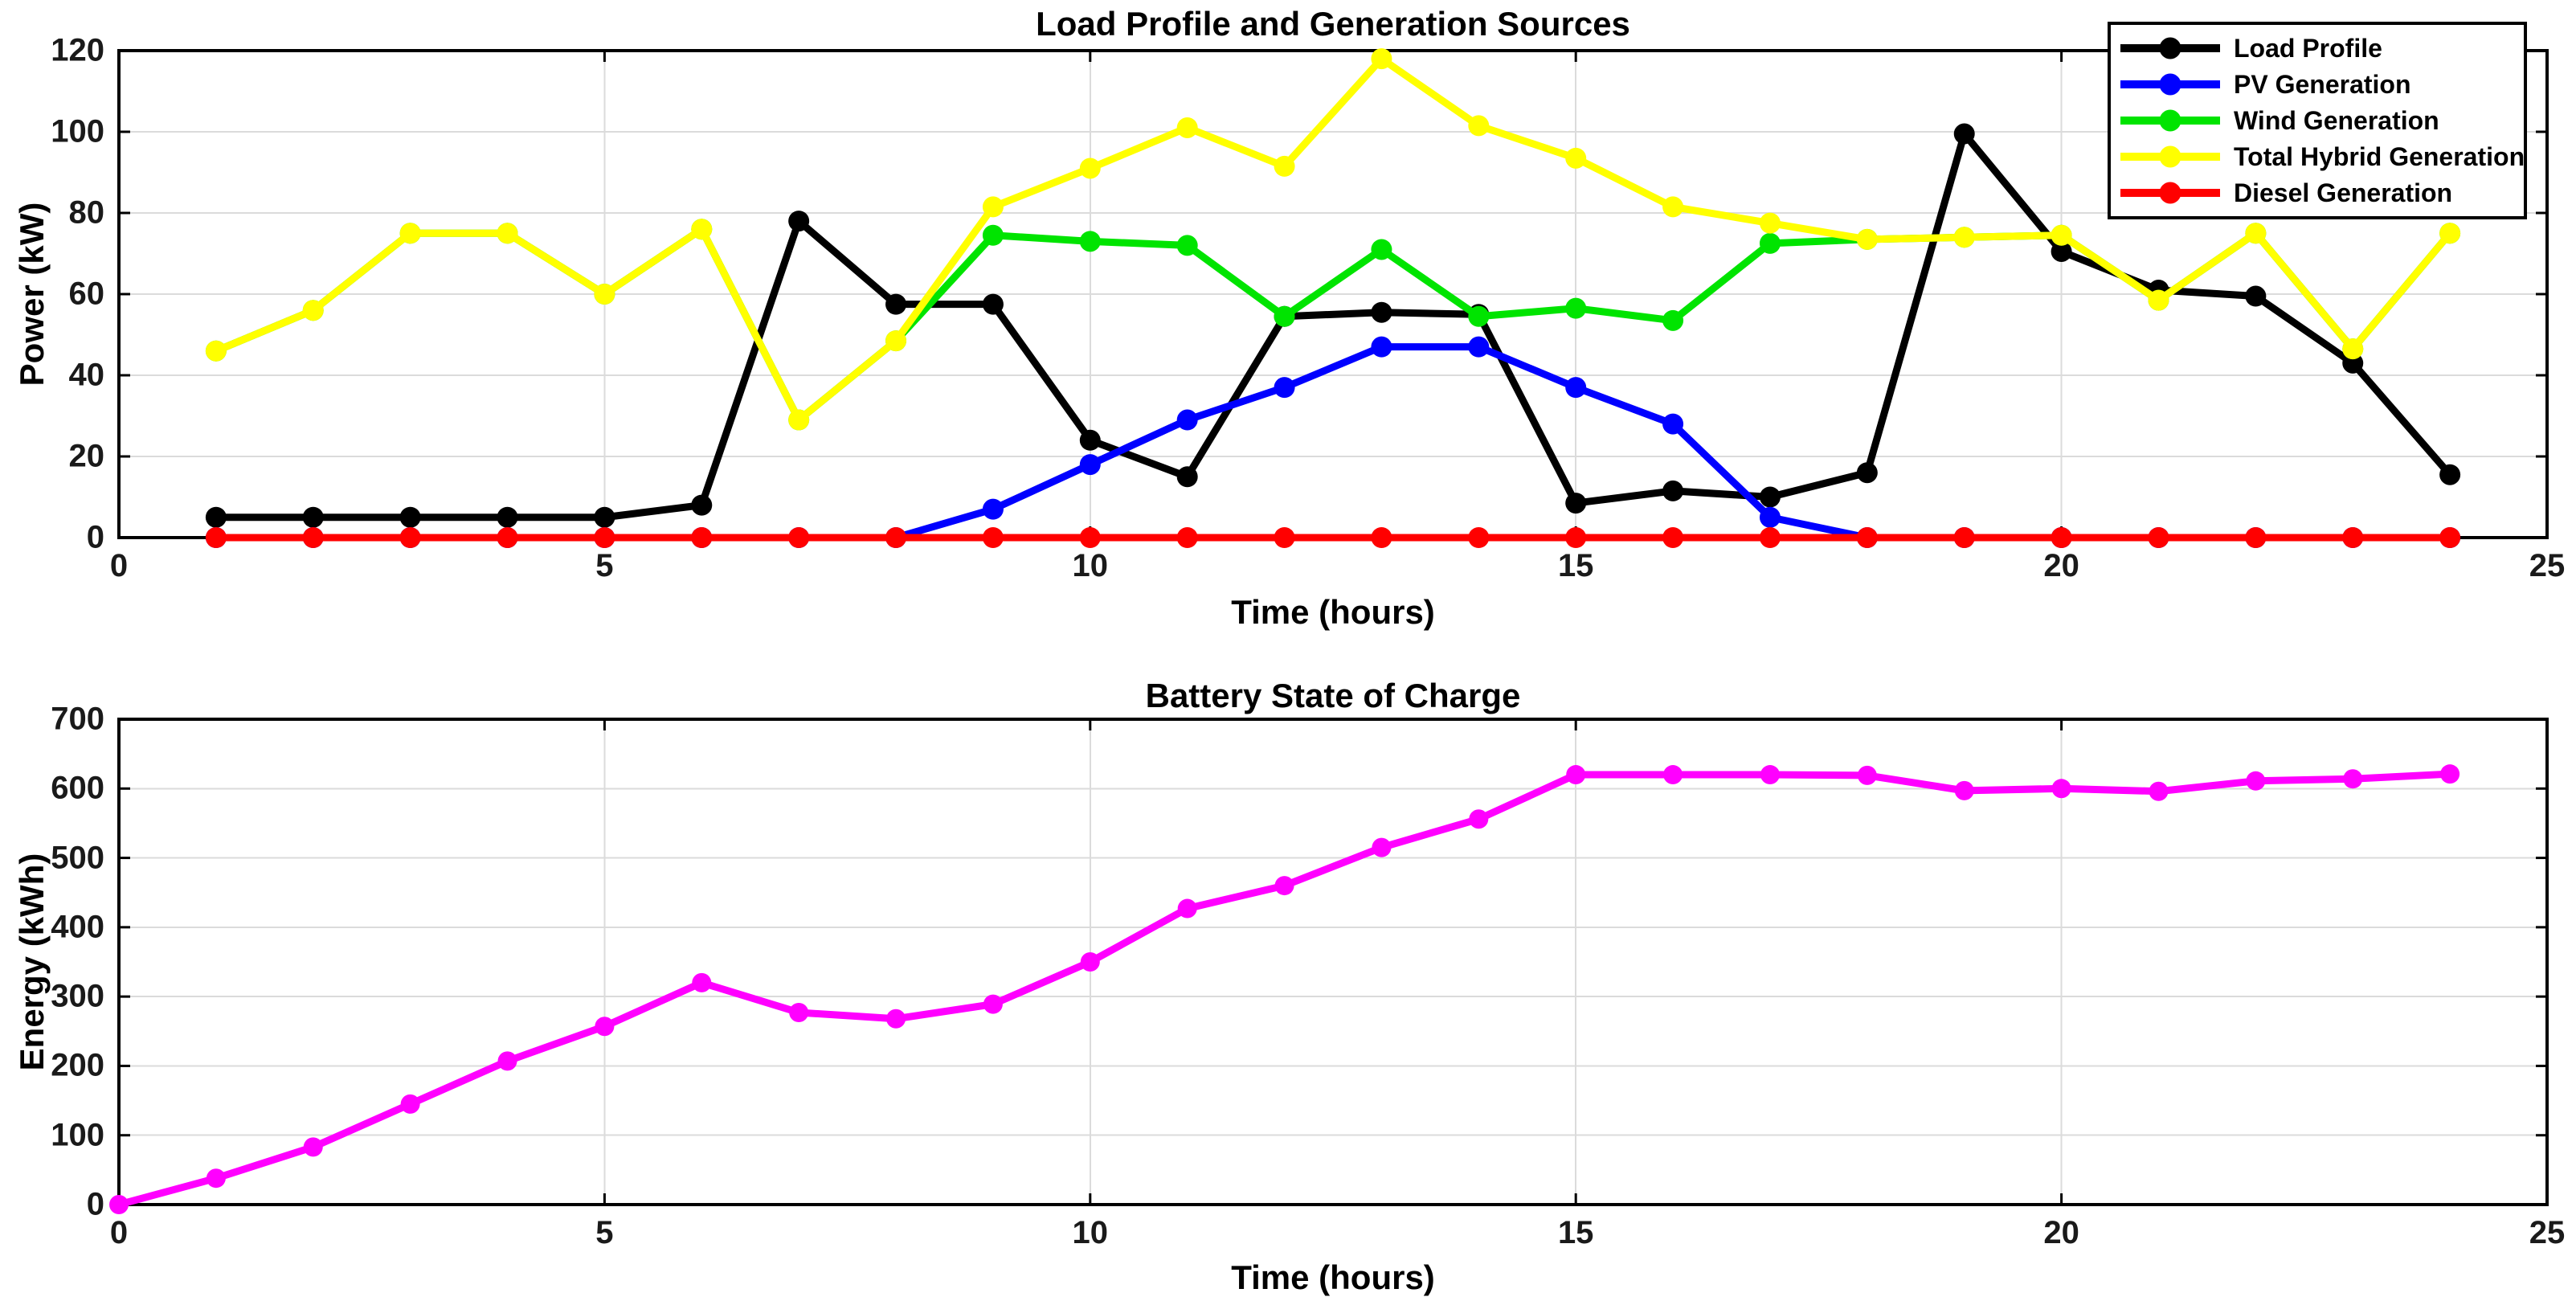 Image resolution: width=2576 pixels, height=1297 pixels. I want to click on y-tick-label: 20, so click(86, 456).